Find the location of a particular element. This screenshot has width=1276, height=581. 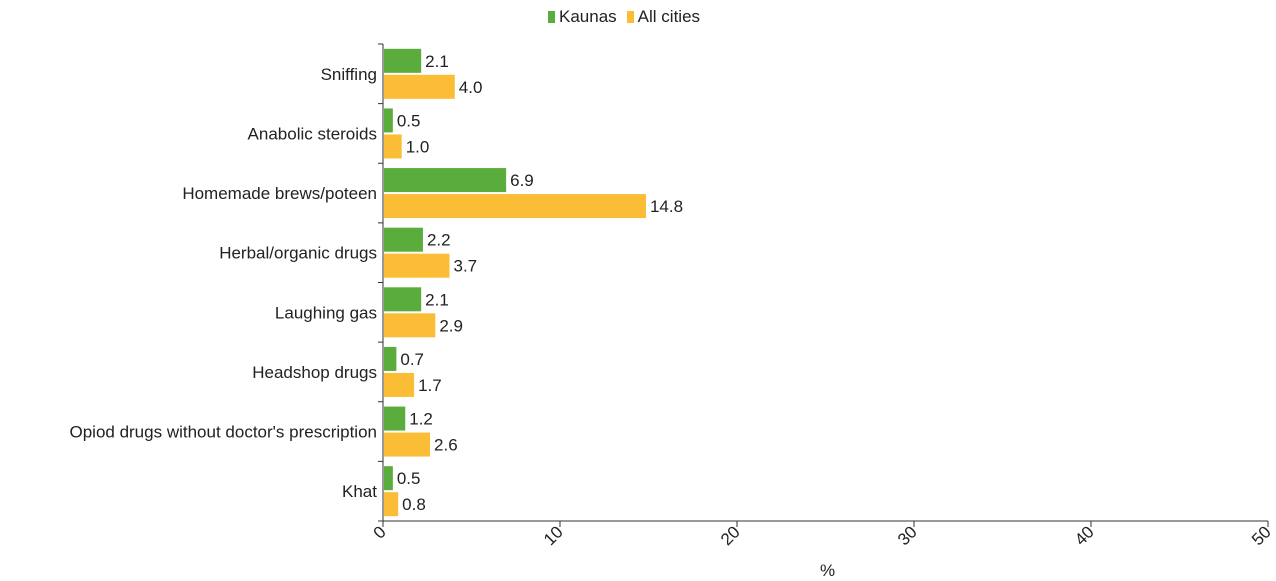

legend-label-kaunas: Kaunas is located at coordinates (588, 16).